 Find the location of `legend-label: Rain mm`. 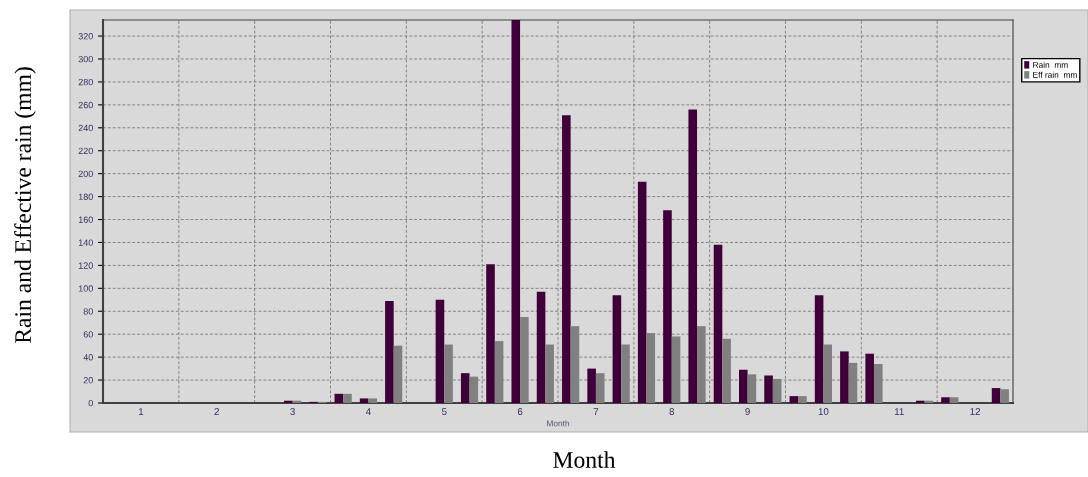

legend-label: Rain mm is located at coordinates (1050, 64).